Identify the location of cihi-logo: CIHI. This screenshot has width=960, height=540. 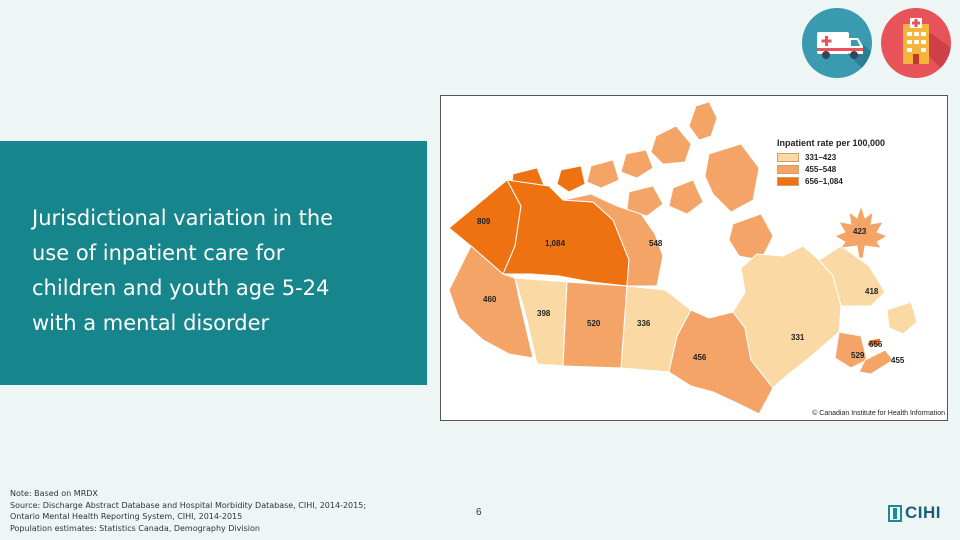
(914, 513).